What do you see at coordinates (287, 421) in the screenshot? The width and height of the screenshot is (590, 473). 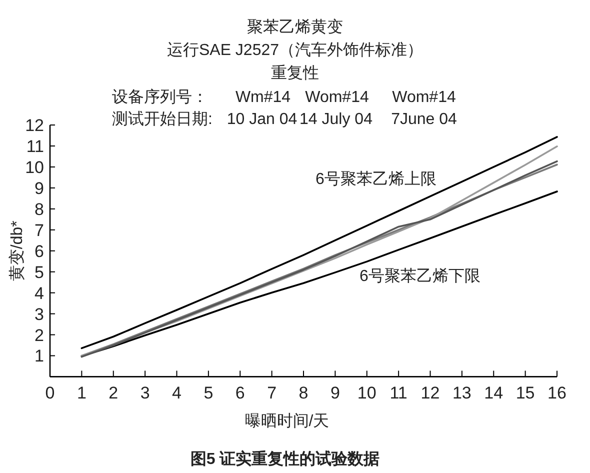 I see `x-axis-title: 曝晒时间/天` at bounding box center [287, 421].